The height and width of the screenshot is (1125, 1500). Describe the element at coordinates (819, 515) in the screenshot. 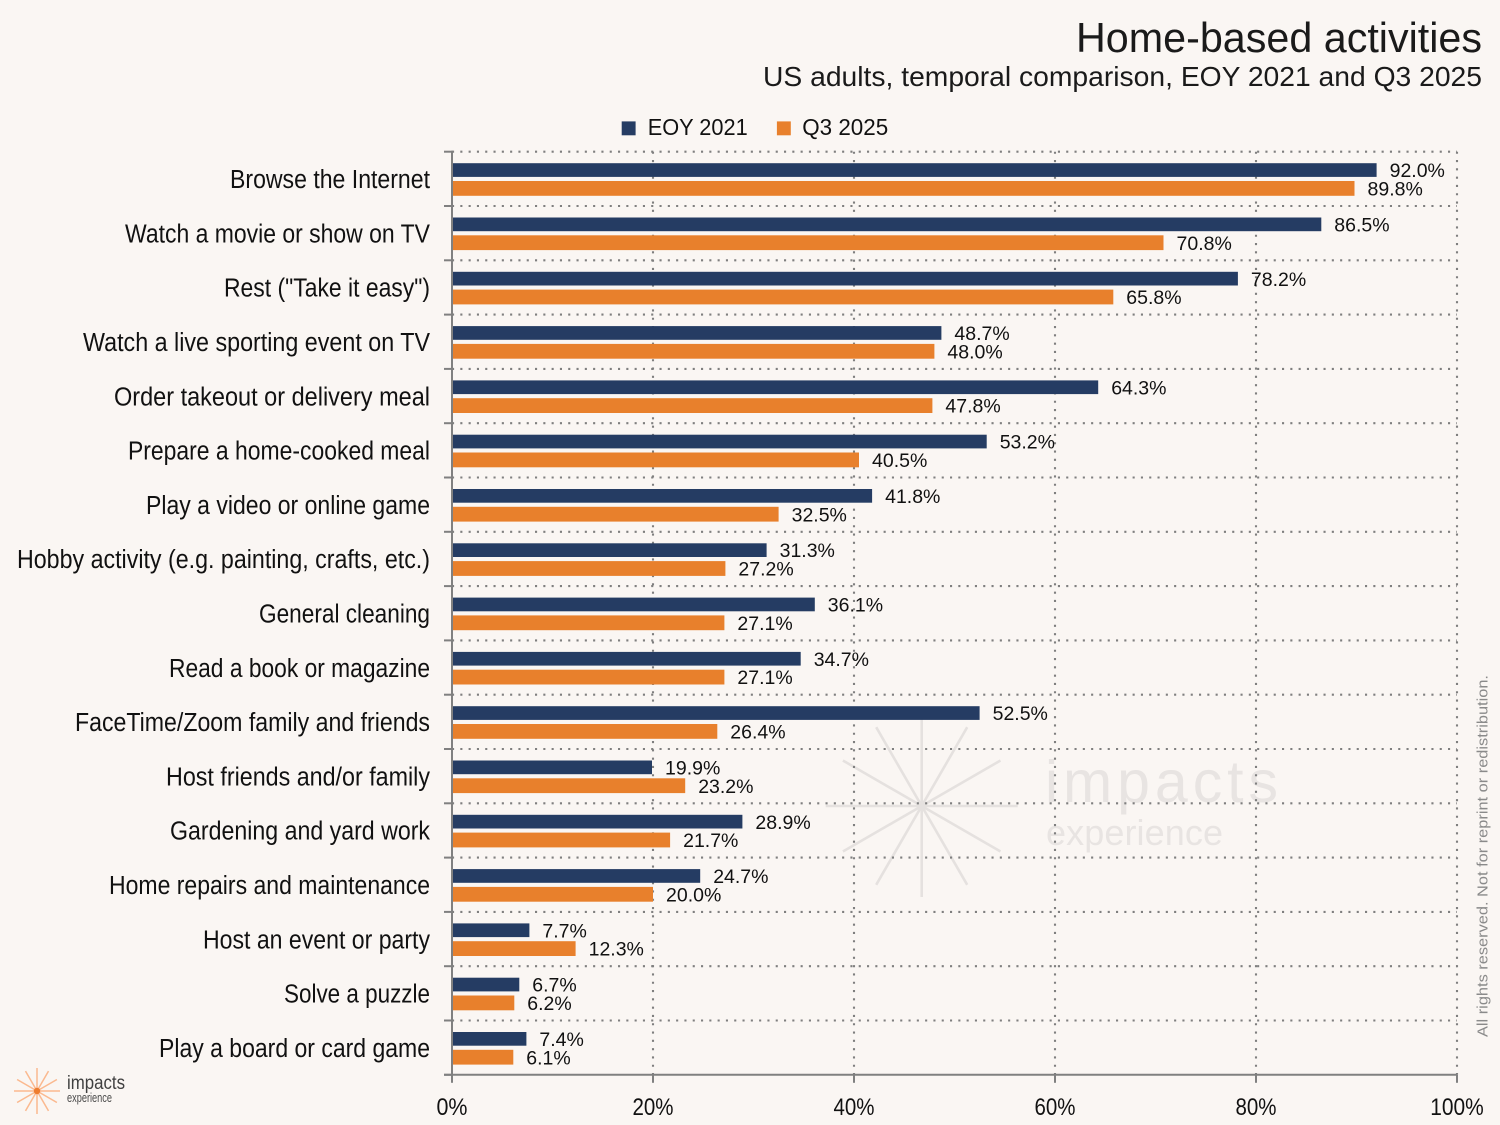

I see `svg-text: 32.5%` at that location.